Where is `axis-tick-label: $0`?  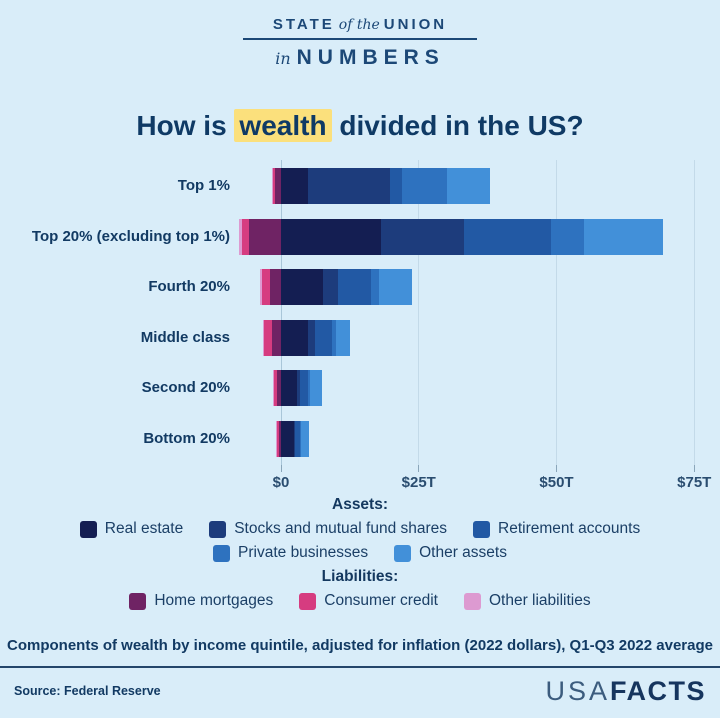
axis-tick-label: $0 is located at coordinates (281, 482).